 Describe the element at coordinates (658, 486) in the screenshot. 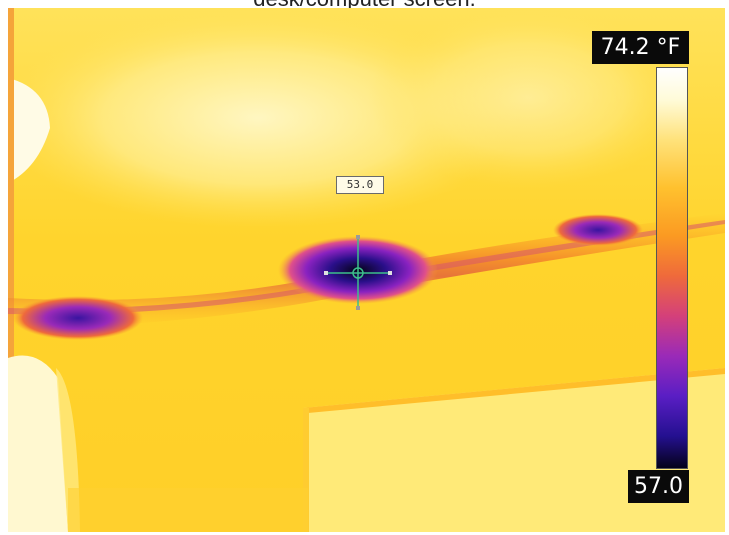

I see `scale-min-label: 57.0` at that location.